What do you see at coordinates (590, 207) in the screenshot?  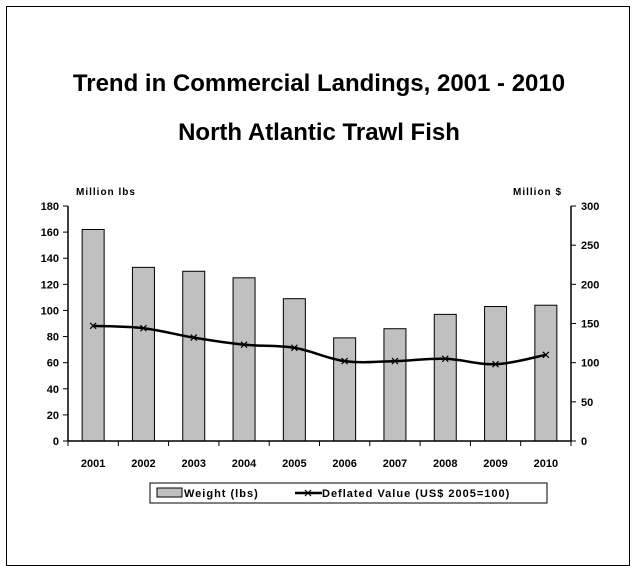 I see `right-tick-label: 300` at bounding box center [590, 207].